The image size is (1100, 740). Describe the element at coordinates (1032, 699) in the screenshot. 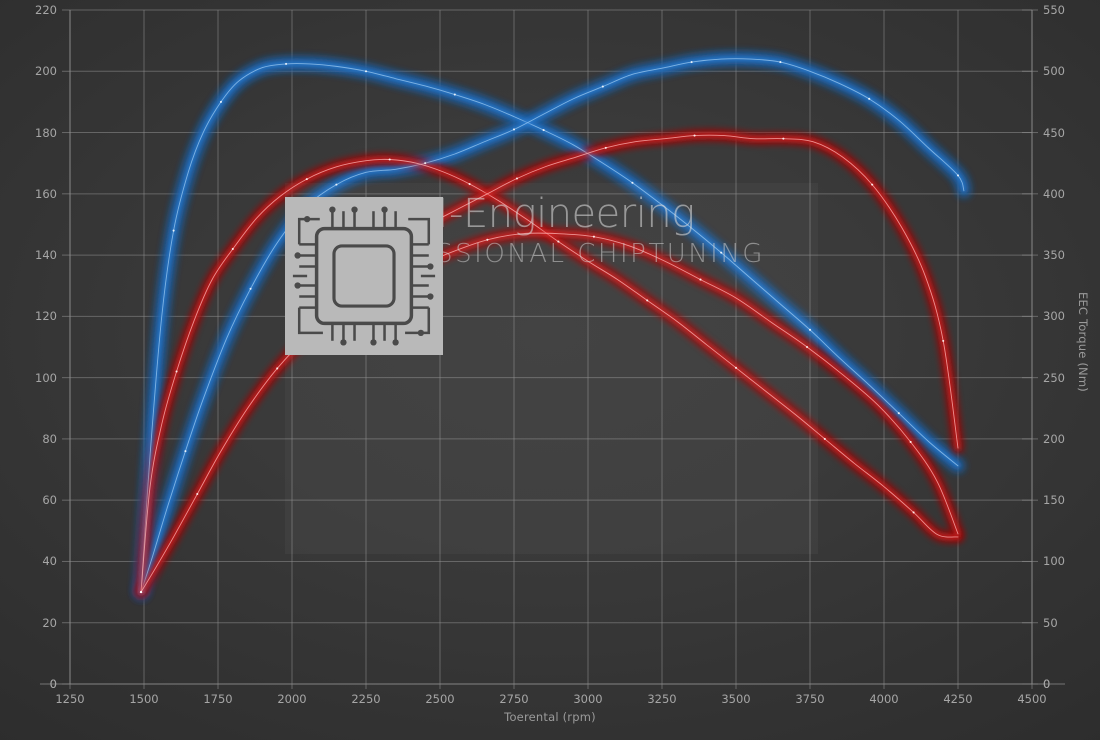

I see `x-tick-4500: 4500` at that location.